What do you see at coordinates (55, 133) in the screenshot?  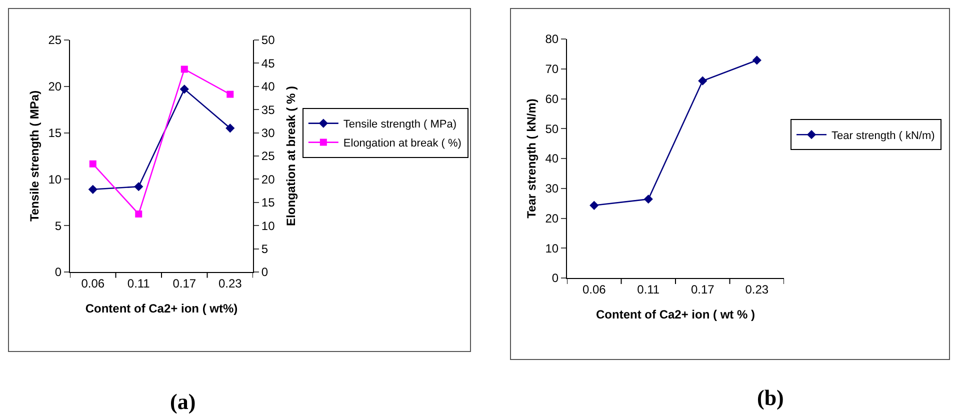 I see `y-tick-label: 15` at bounding box center [55, 133].